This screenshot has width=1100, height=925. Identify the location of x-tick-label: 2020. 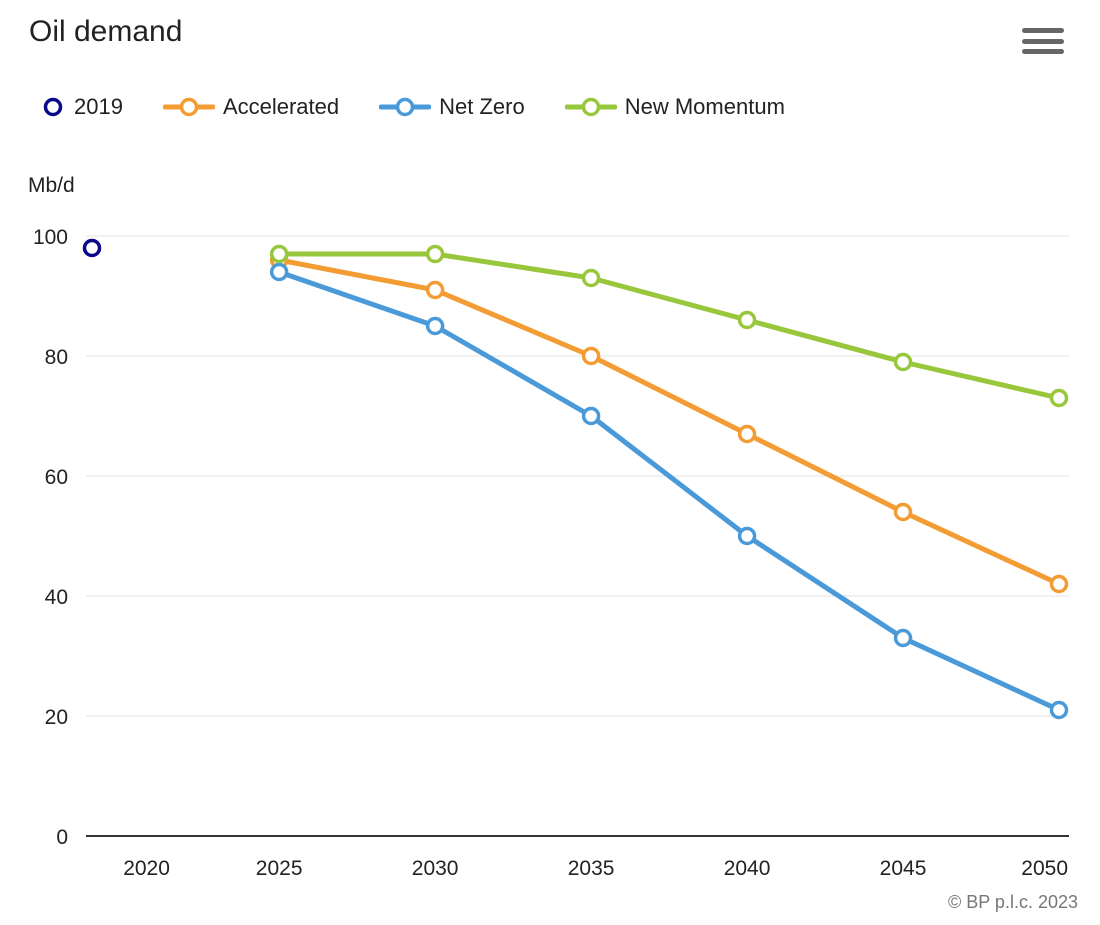
(146, 868).